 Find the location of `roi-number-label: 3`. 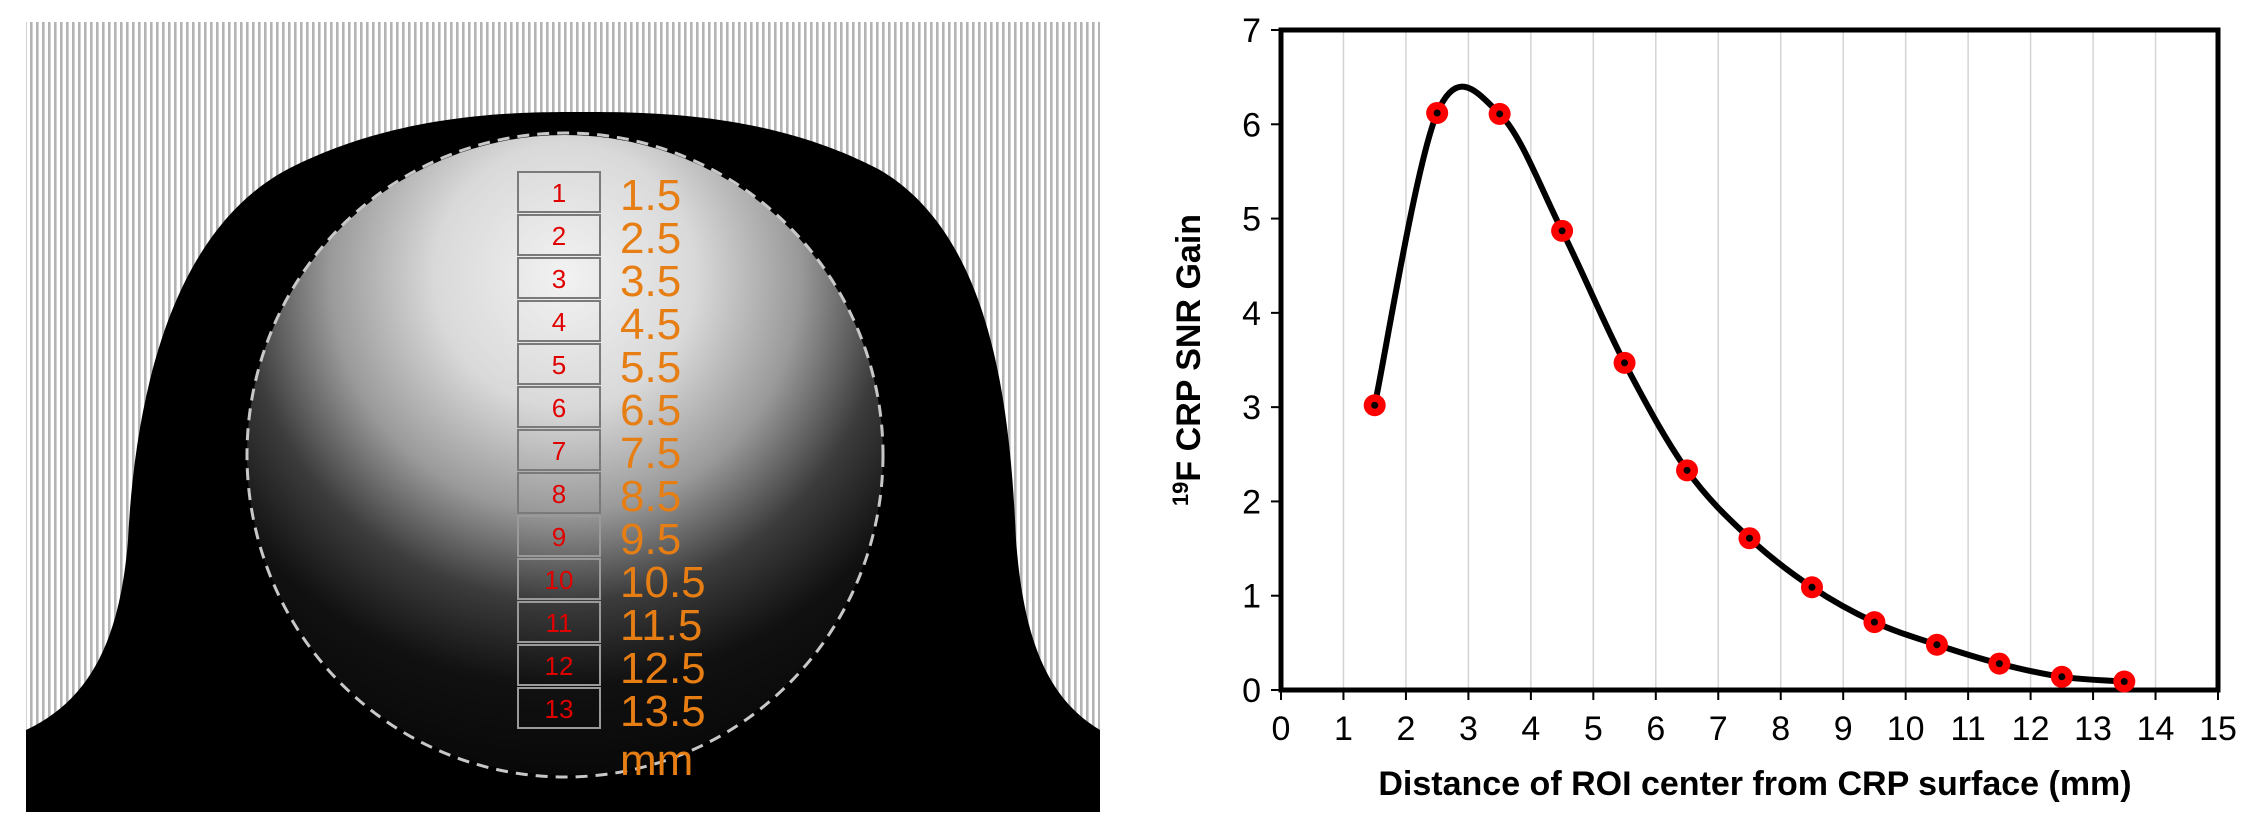

roi-number-label: 3 is located at coordinates (559, 279).